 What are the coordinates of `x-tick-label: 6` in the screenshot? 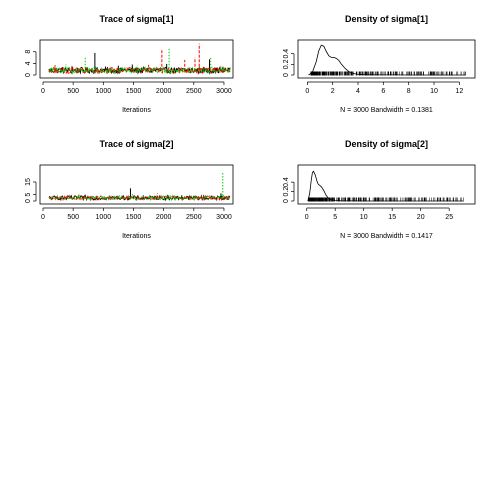 It's located at (383, 91).